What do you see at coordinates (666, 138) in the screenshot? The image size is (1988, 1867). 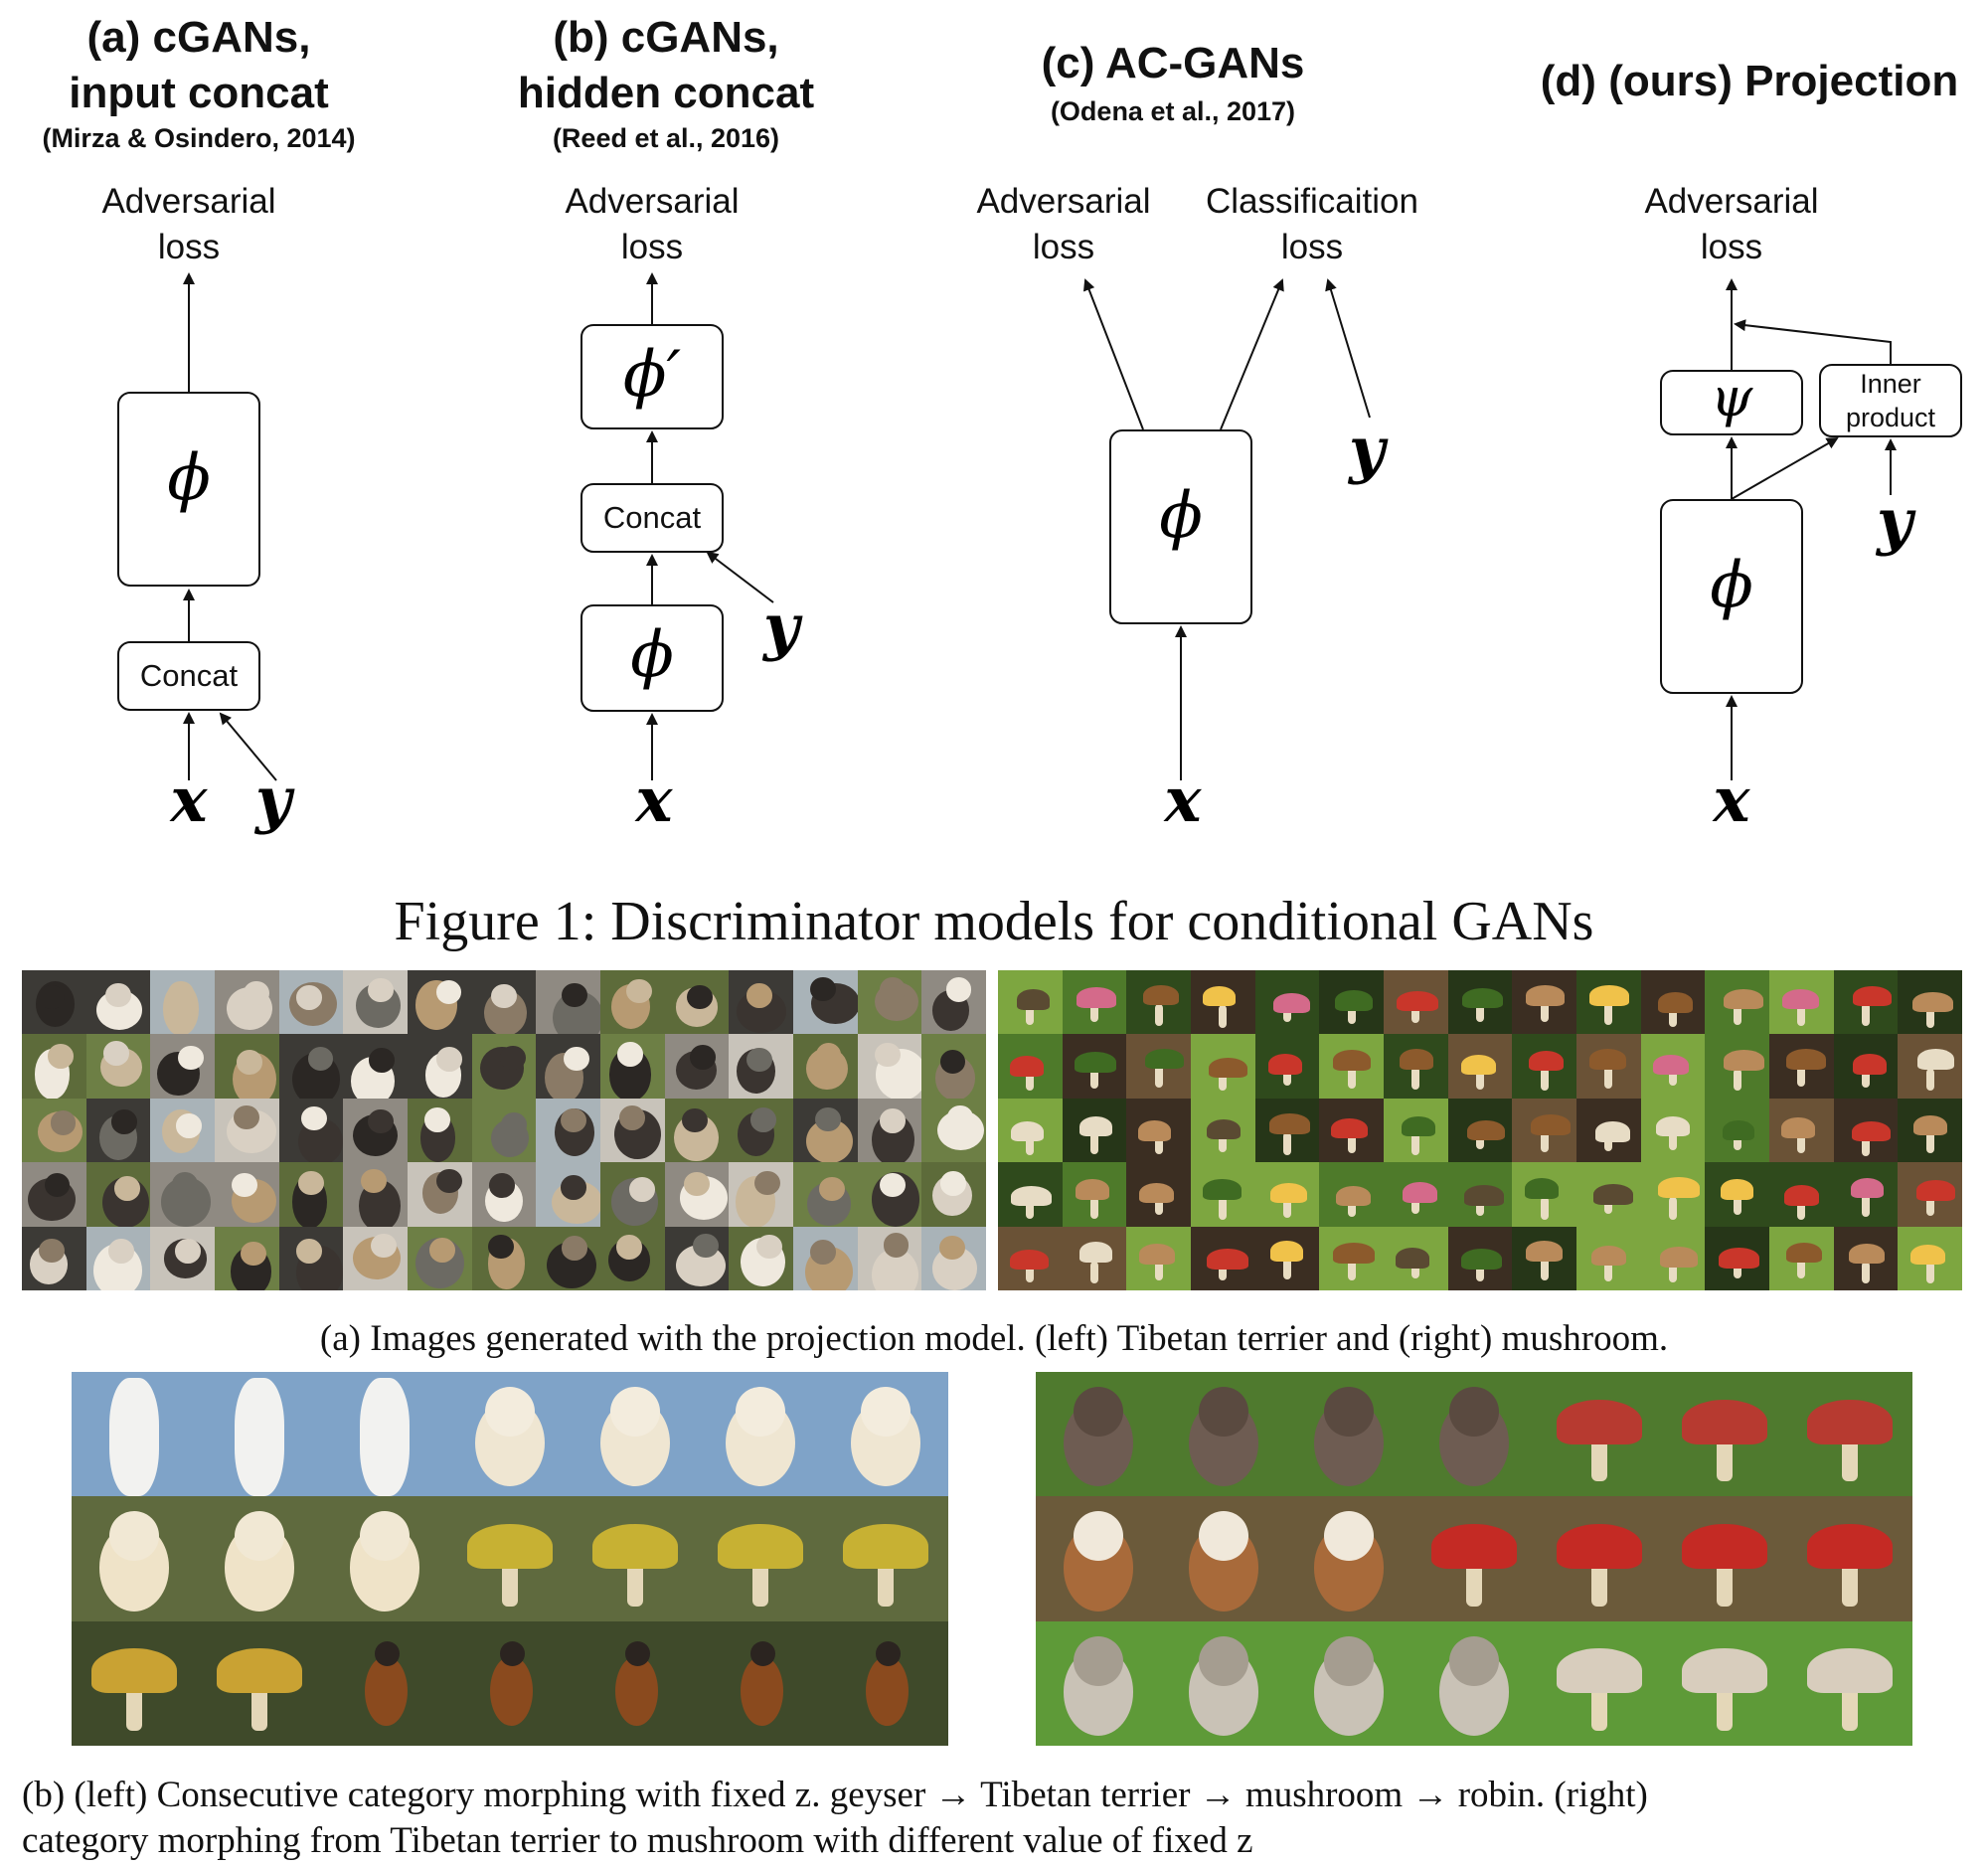 I see `panel-b-citation: (Reed et al., 2016)` at bounding box center [666, 138].